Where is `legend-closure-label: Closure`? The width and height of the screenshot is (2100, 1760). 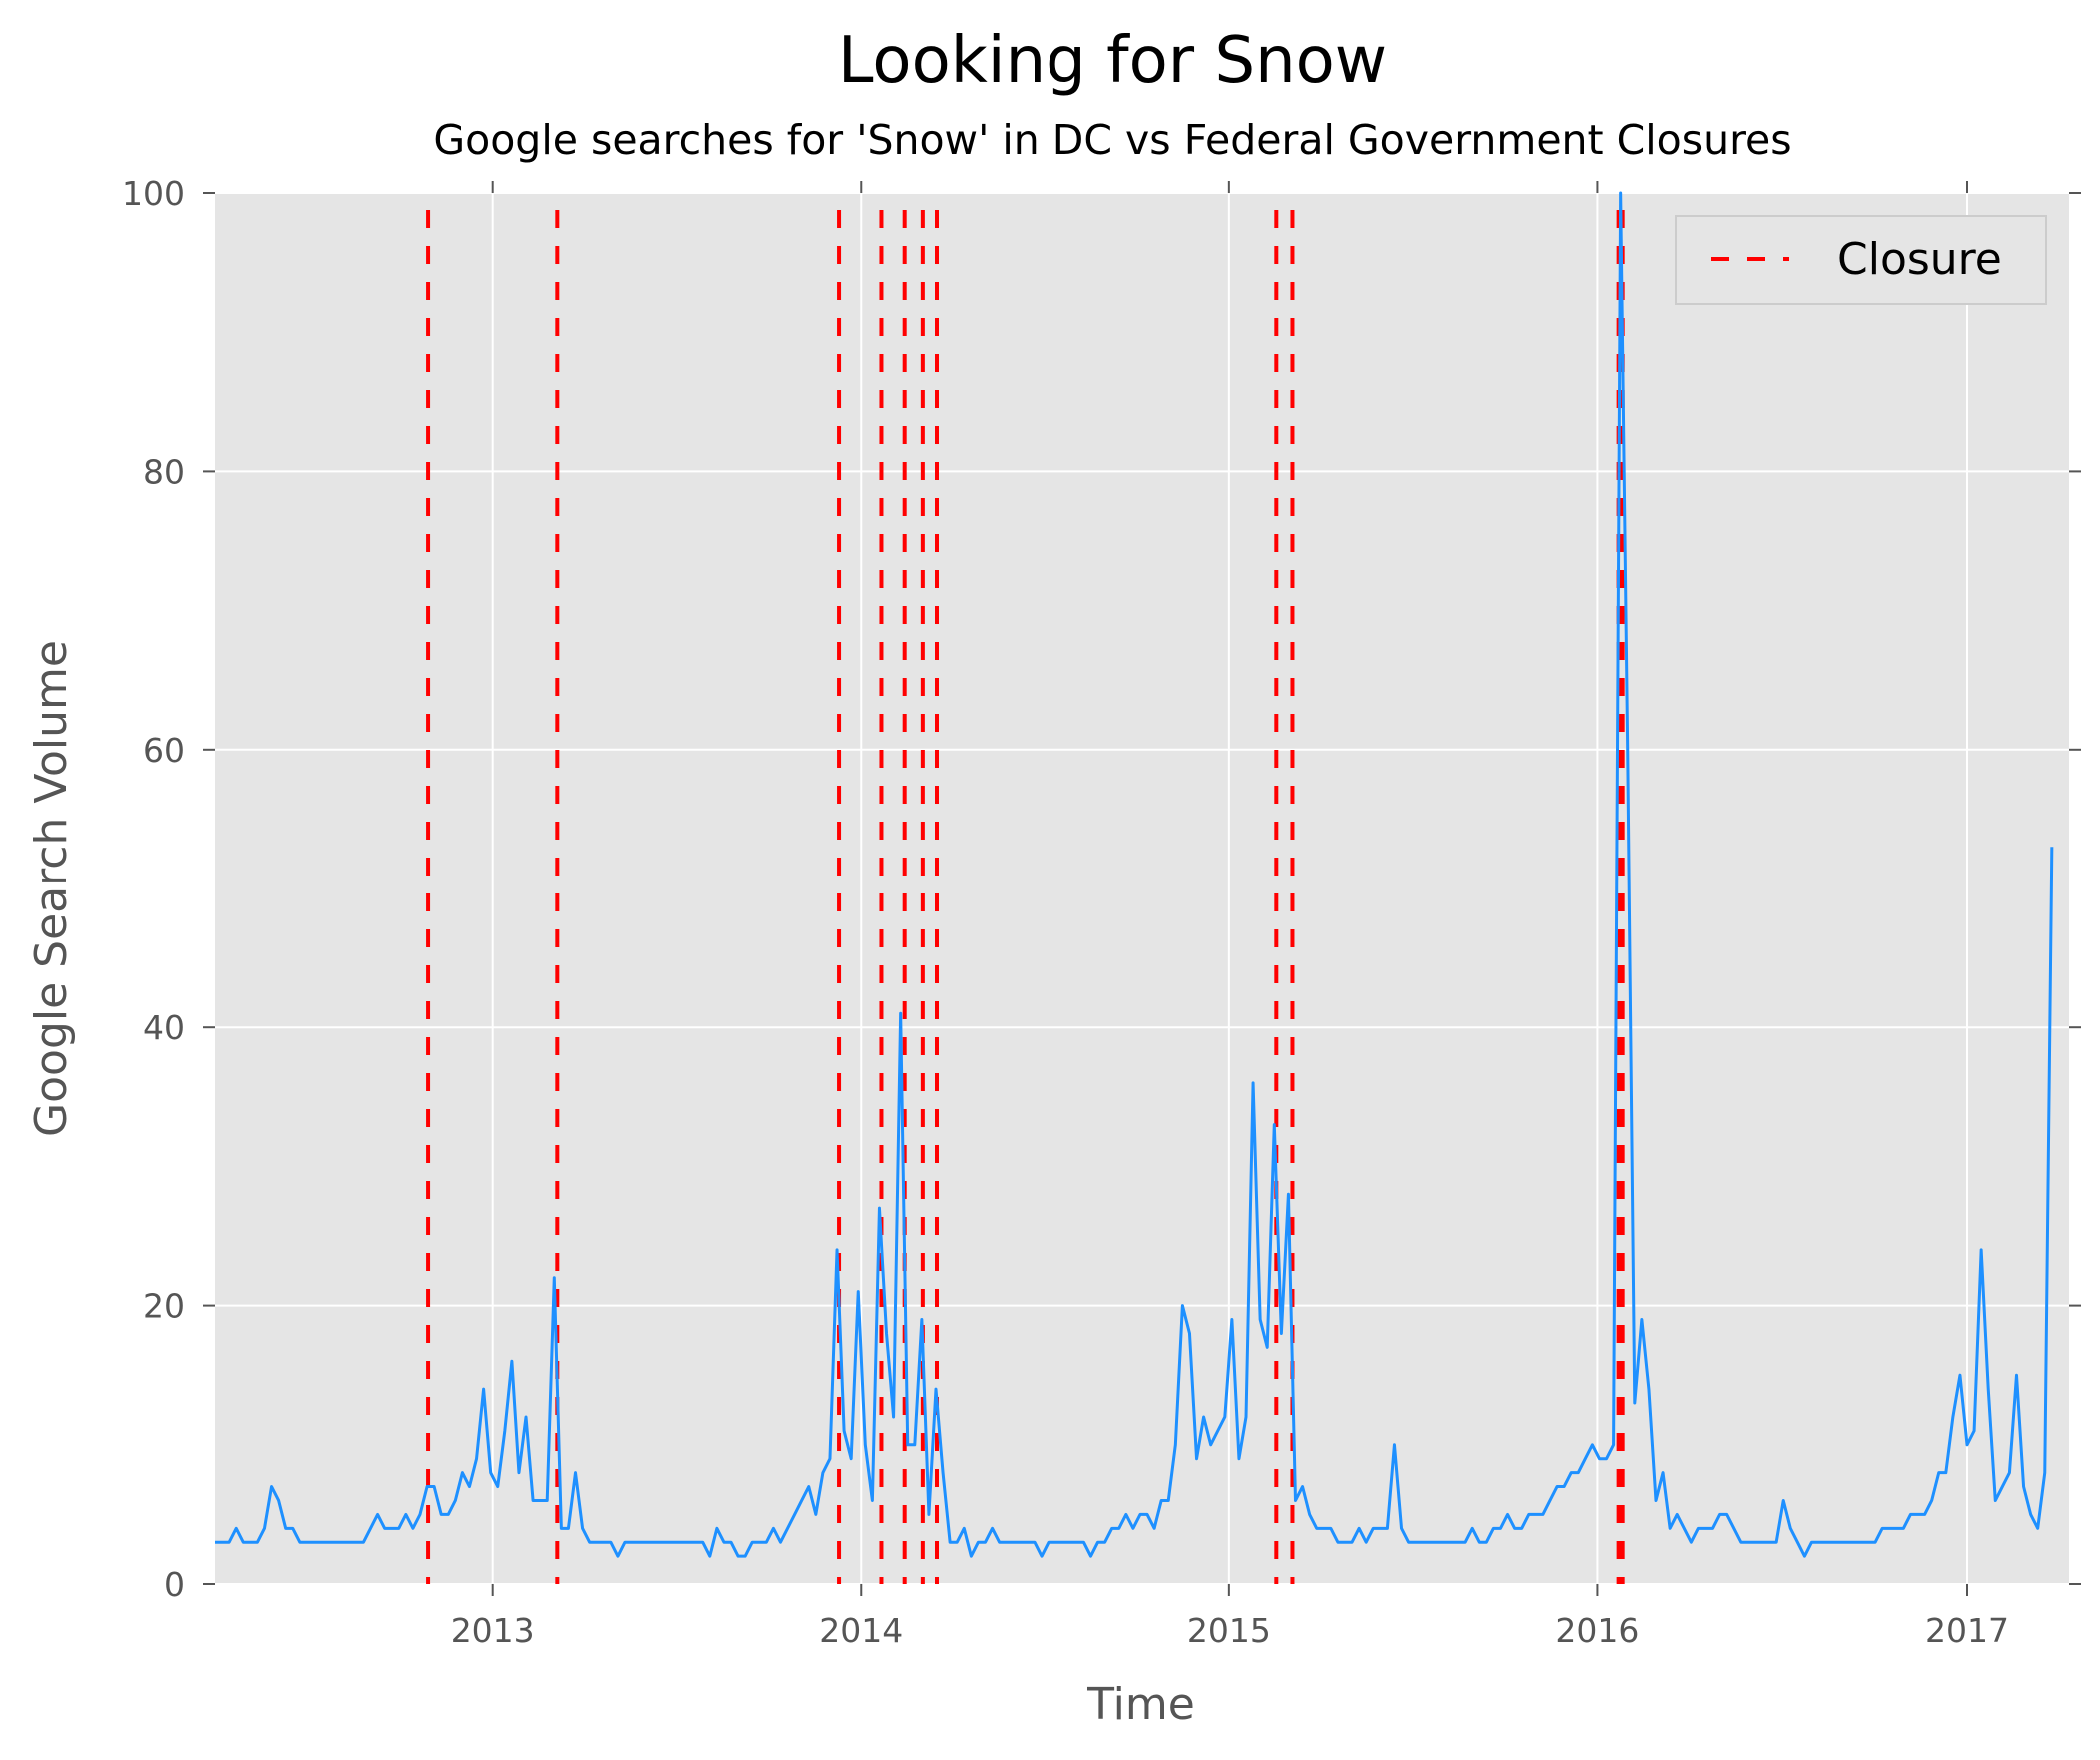
legend-closure-label: Closure is located at coordinates (1919, 259).